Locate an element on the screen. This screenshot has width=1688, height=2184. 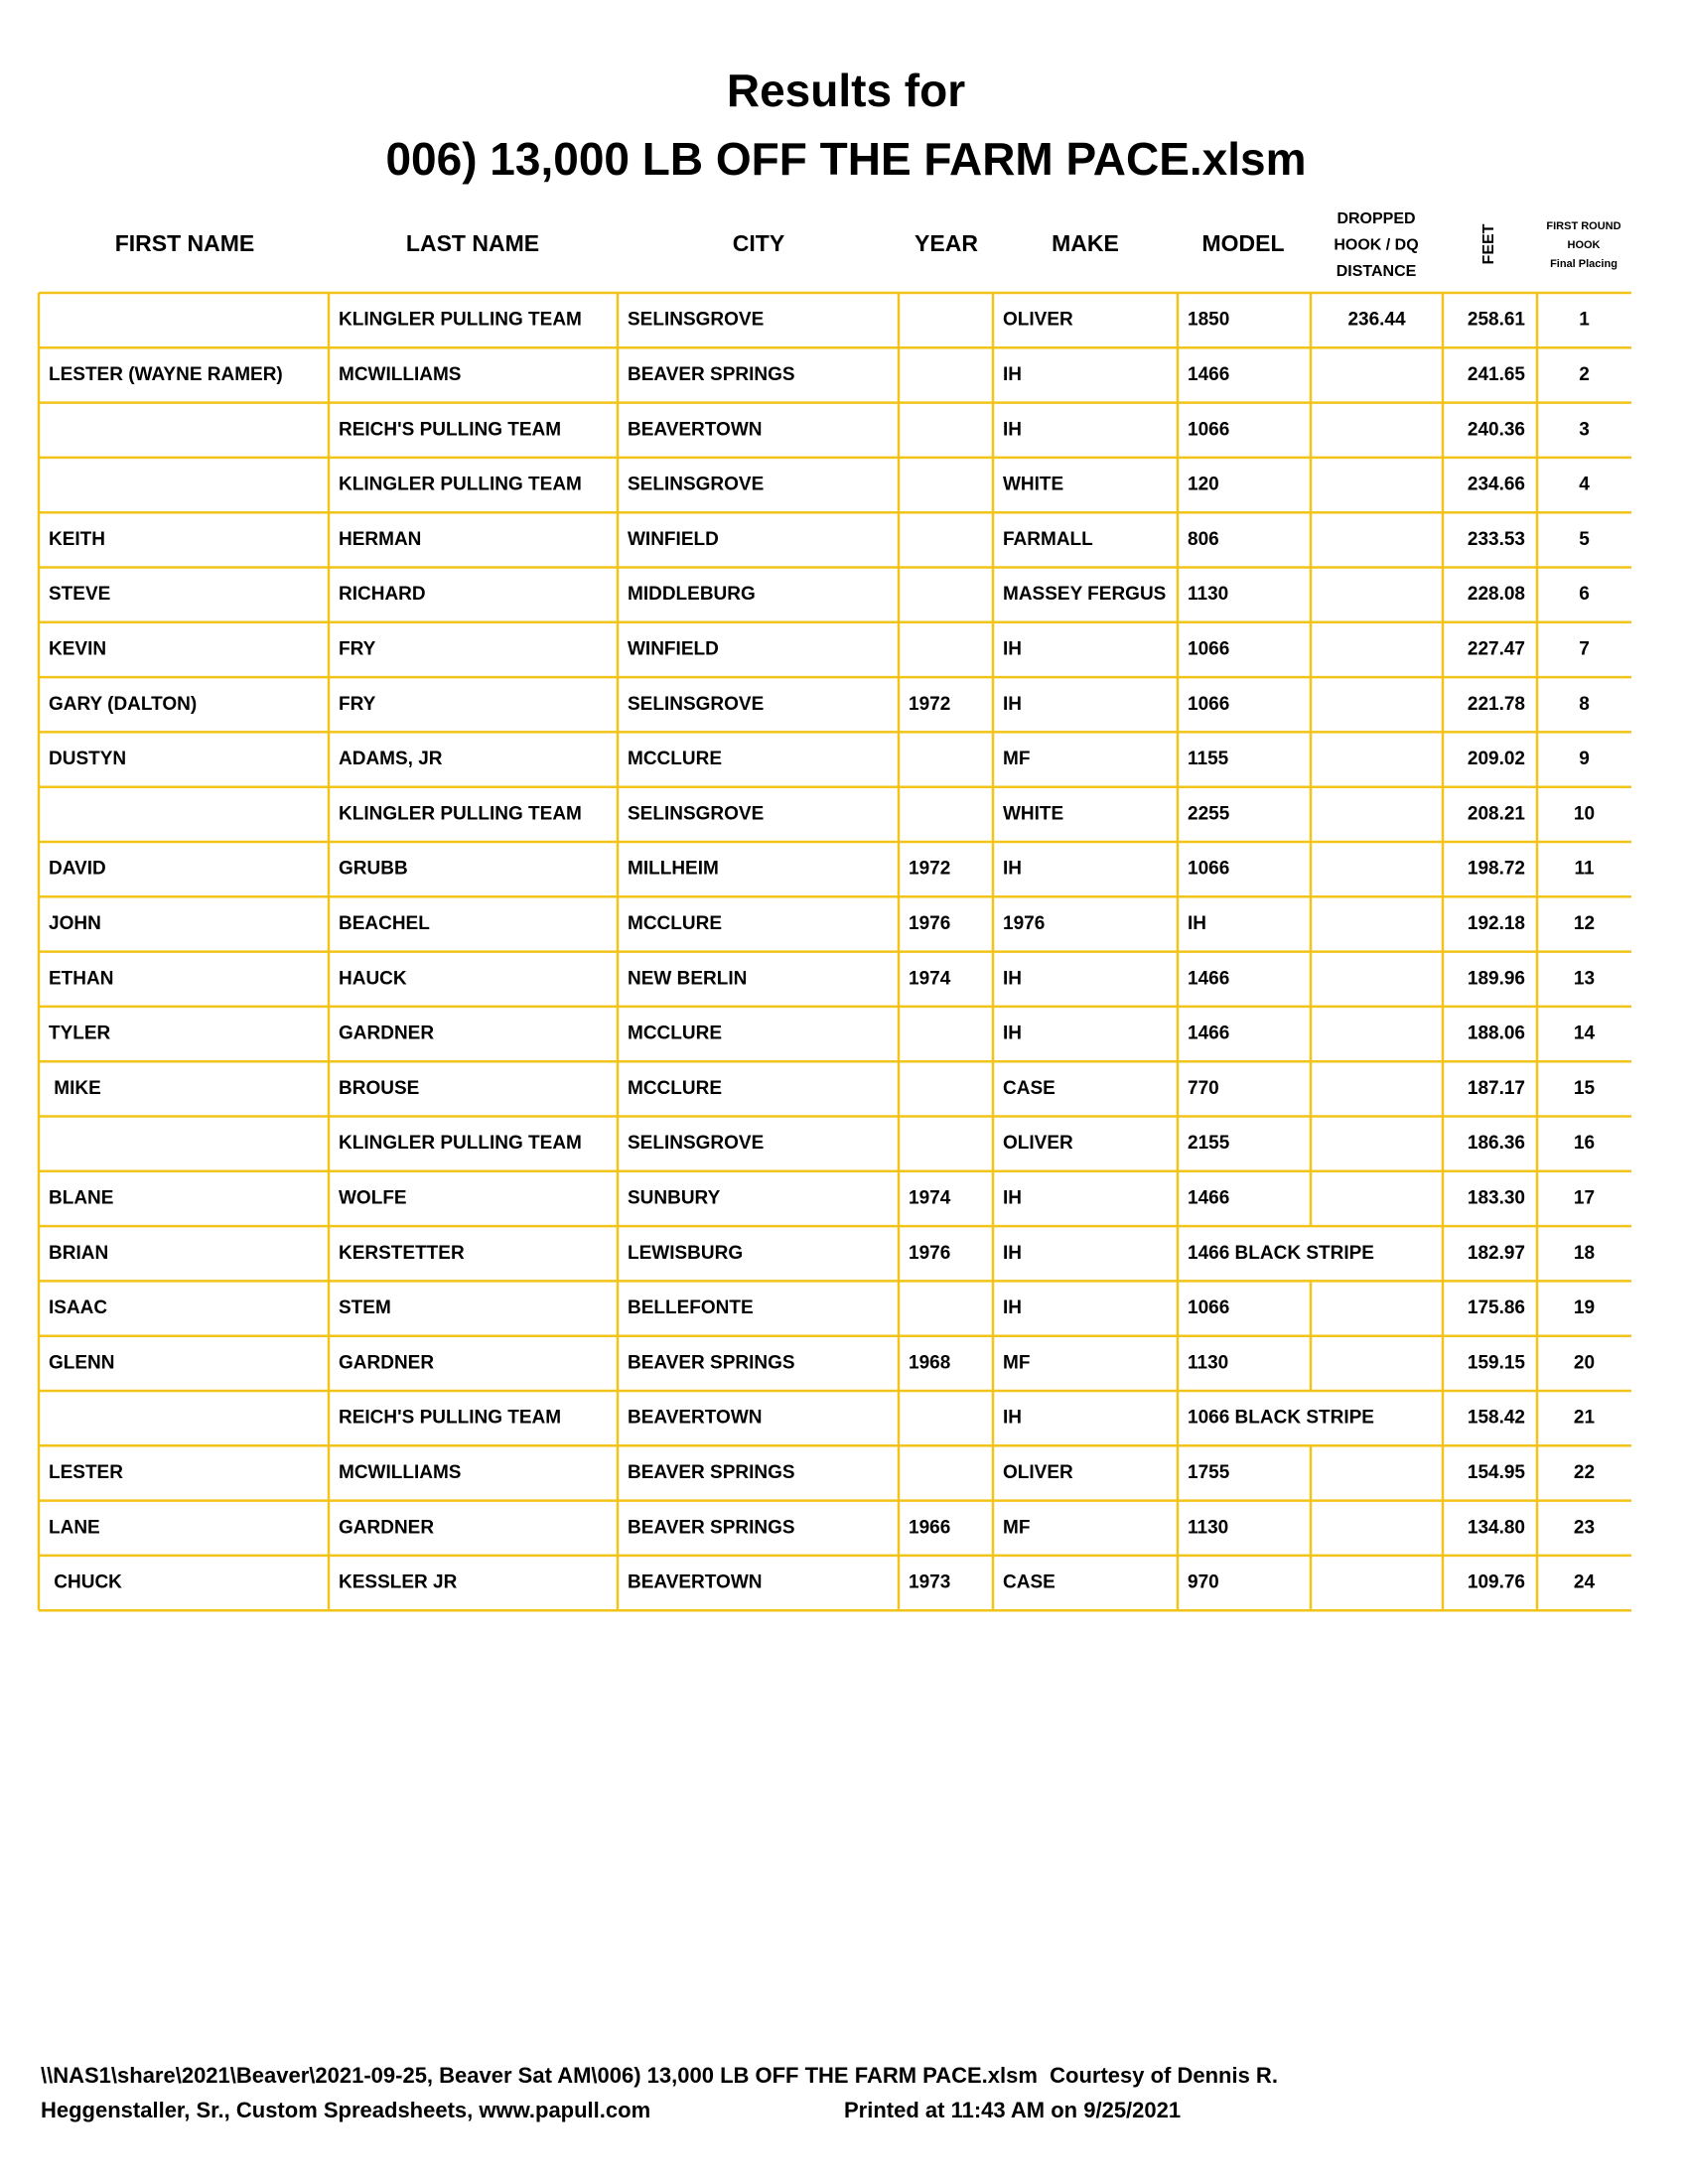
table-cell: 5 is located at coordinates (1584, 539).